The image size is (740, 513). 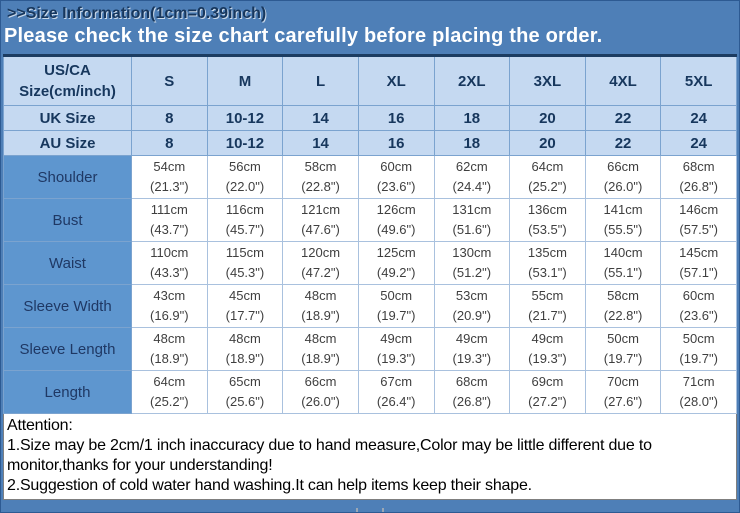 What do you see at coordinates (67, 177) in the screenshot?
I see `row-label: Shoulder` at bounding box center [67, 177].